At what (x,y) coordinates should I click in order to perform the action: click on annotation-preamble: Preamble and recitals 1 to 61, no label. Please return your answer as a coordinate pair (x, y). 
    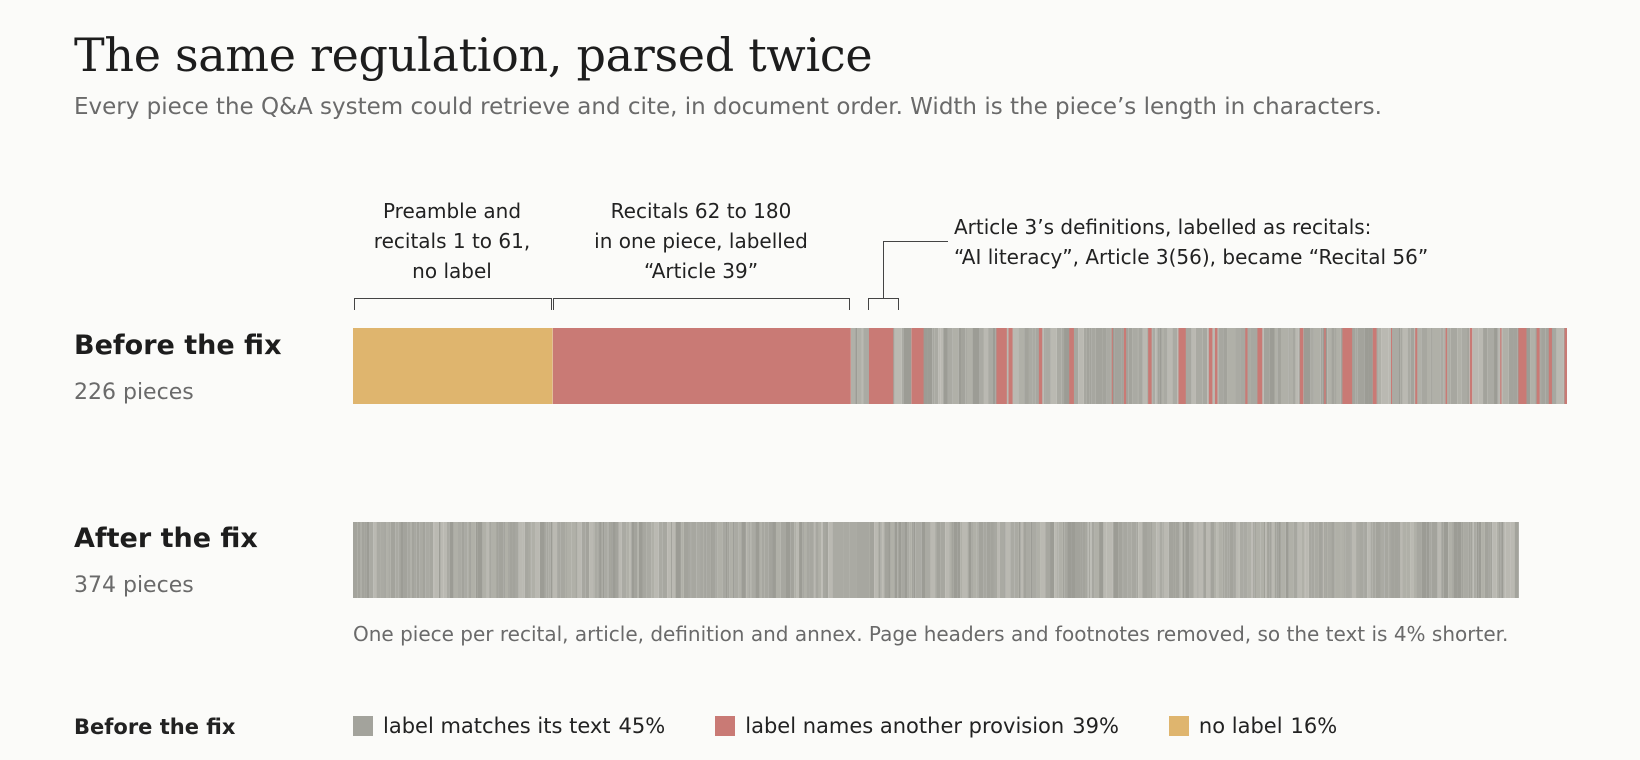
    Looking at the image, I should click on (452, 241).